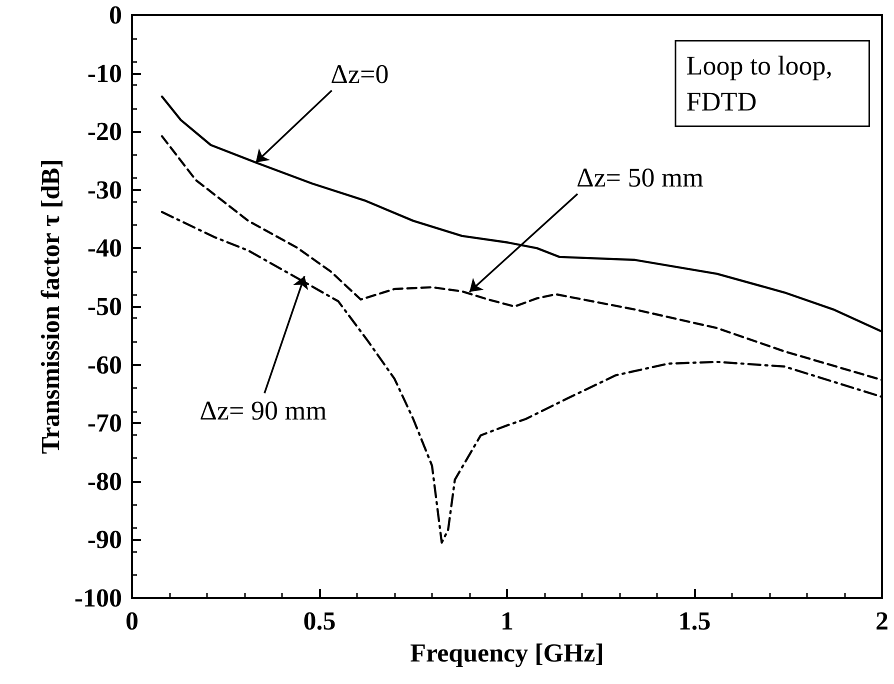 The image size is (894, 684). Describe the element at coordinates (104, 131) in the screenshot. I see `y-tick-label: -20` at that location.